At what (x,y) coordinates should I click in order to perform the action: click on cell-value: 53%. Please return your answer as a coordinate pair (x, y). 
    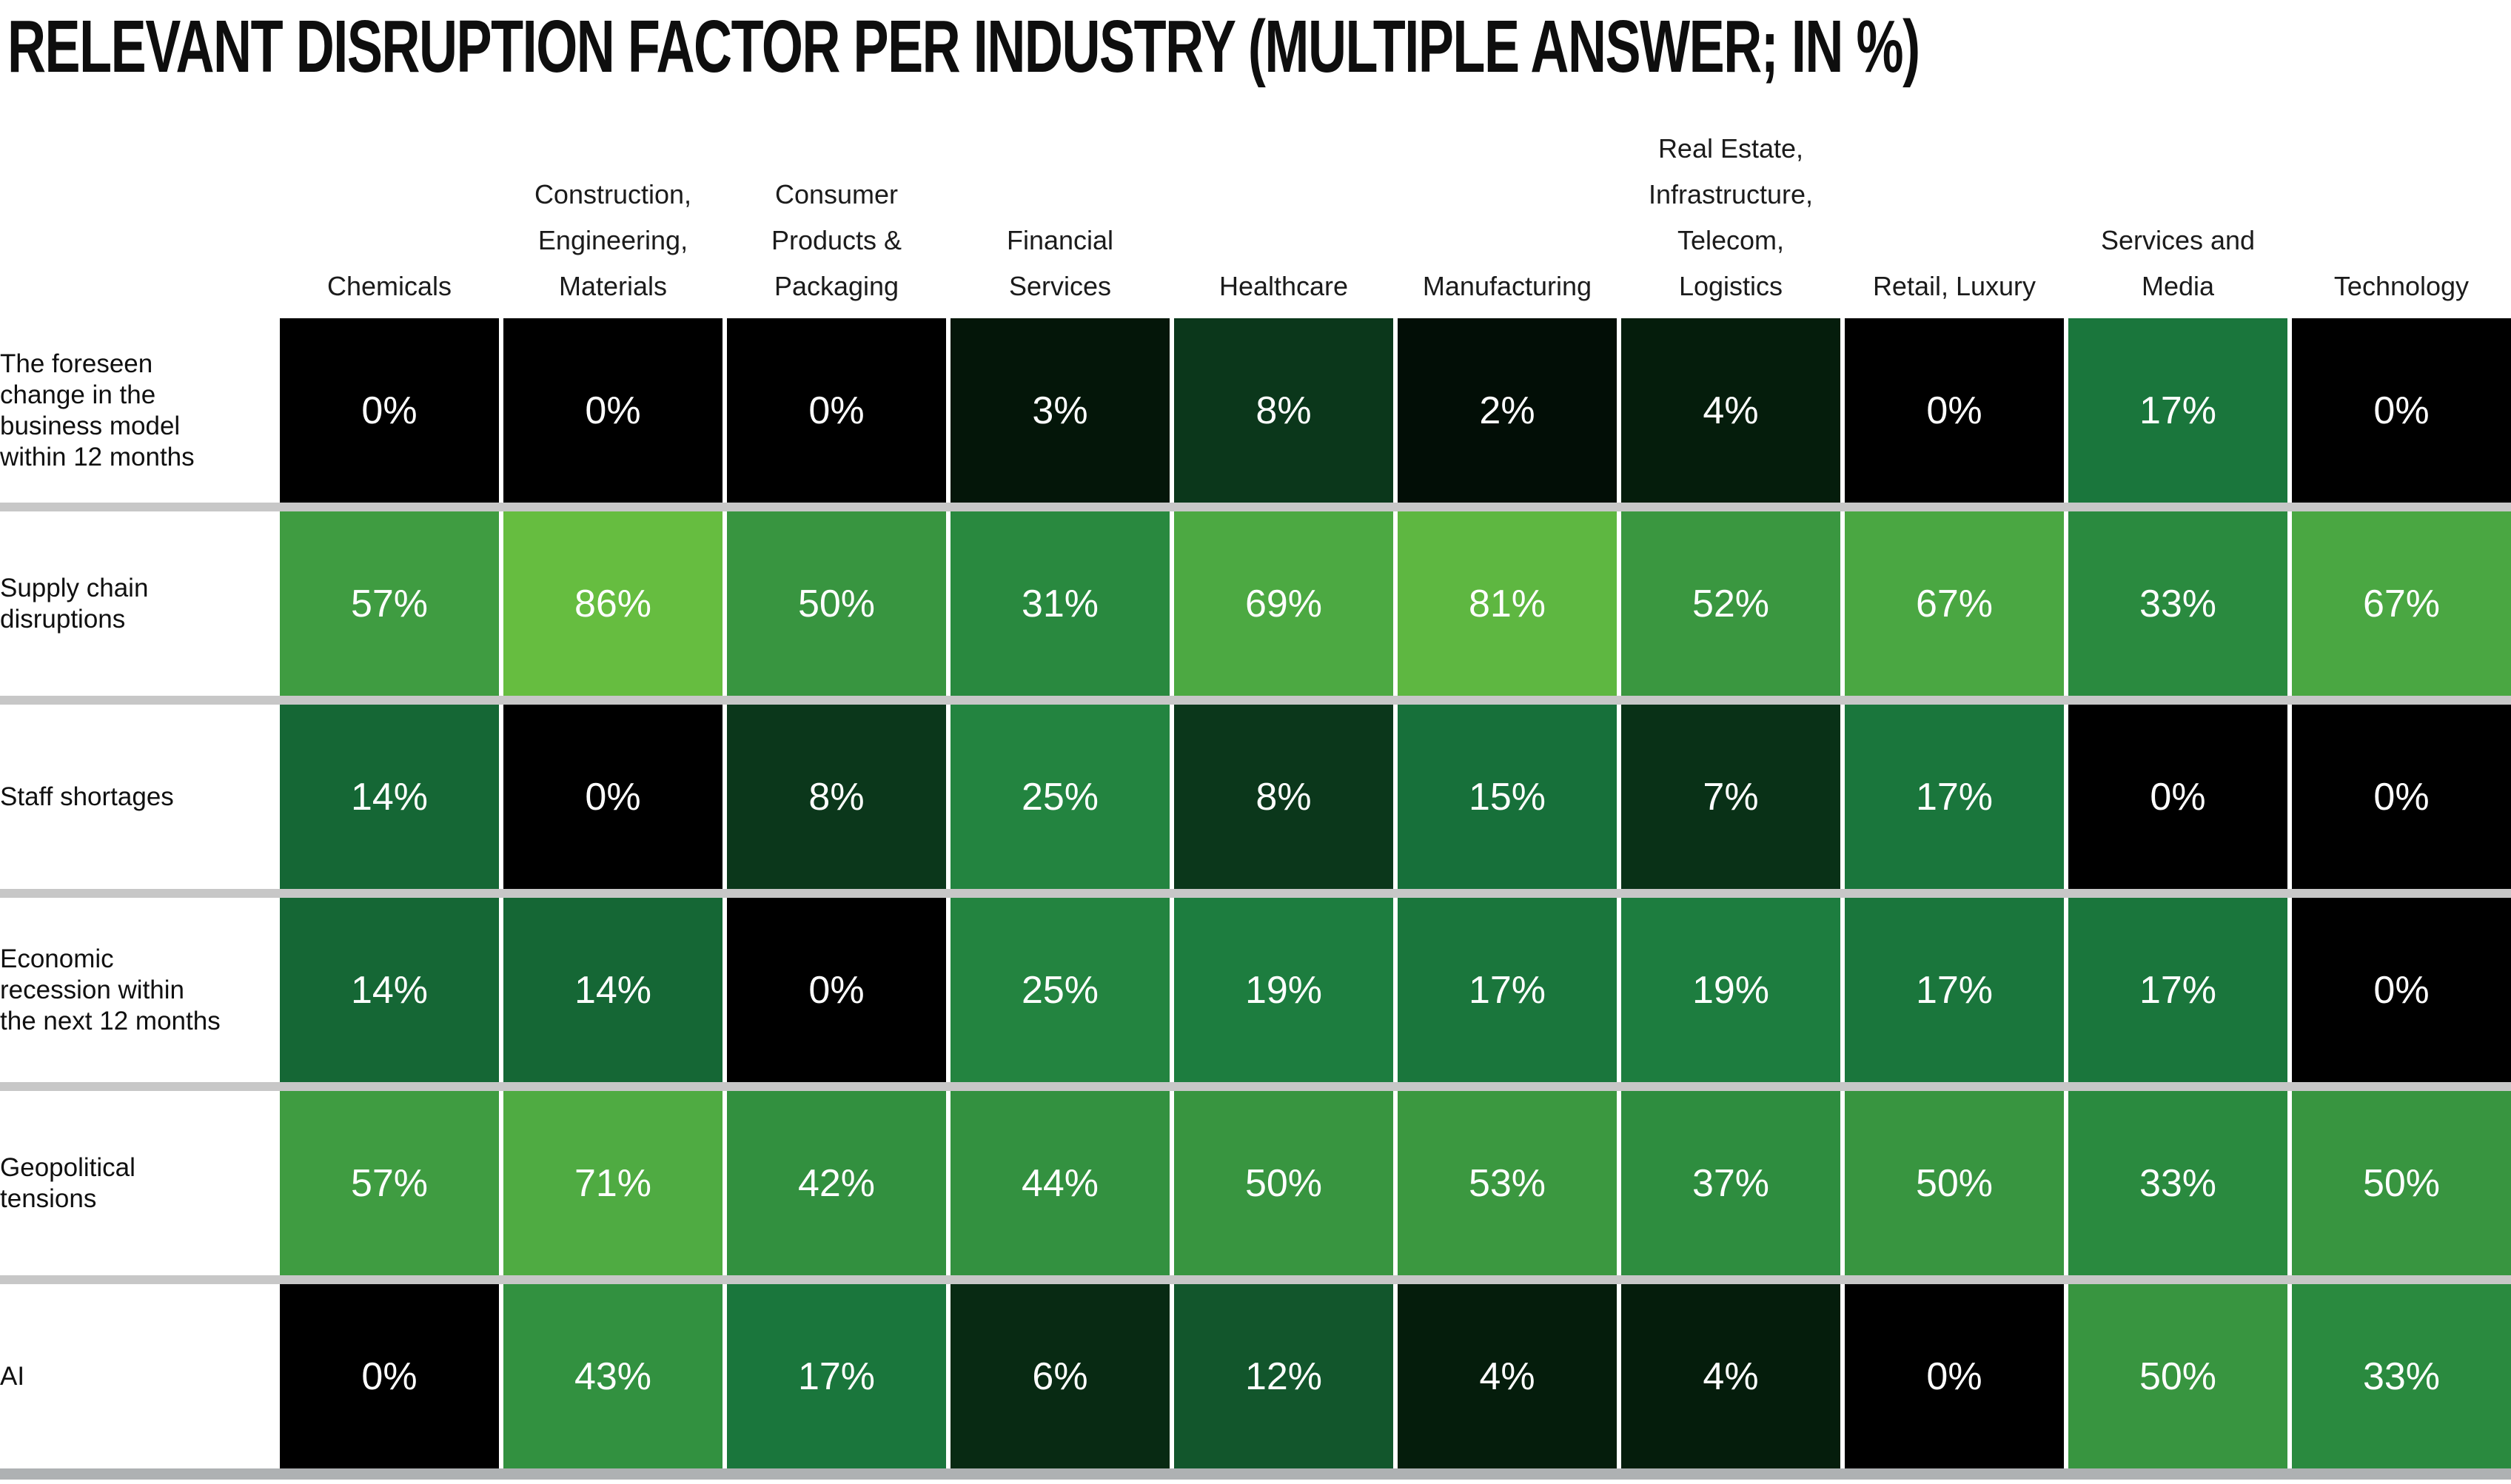
    Looking at the image, I should click on (1507, 1183).